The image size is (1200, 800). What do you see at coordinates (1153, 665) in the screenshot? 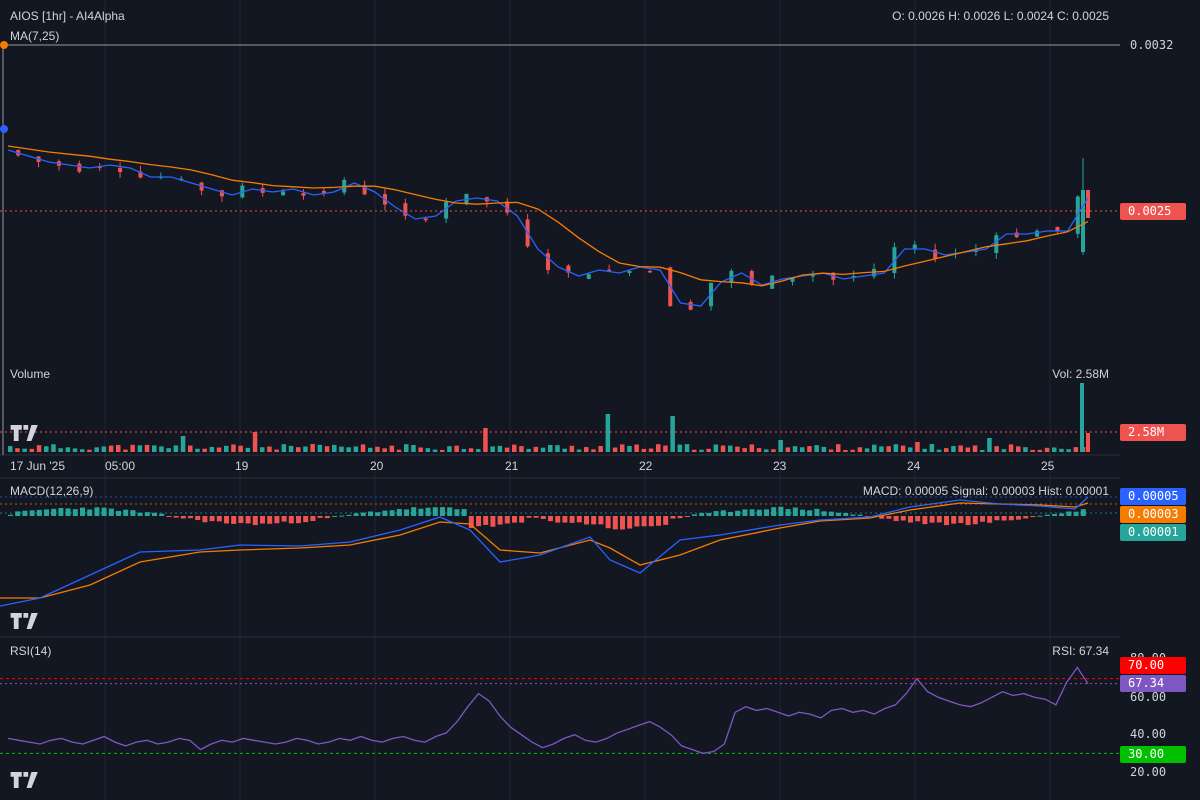
I see `rsi-upper-tag: 70.00` at bounding box center [1153, 665].